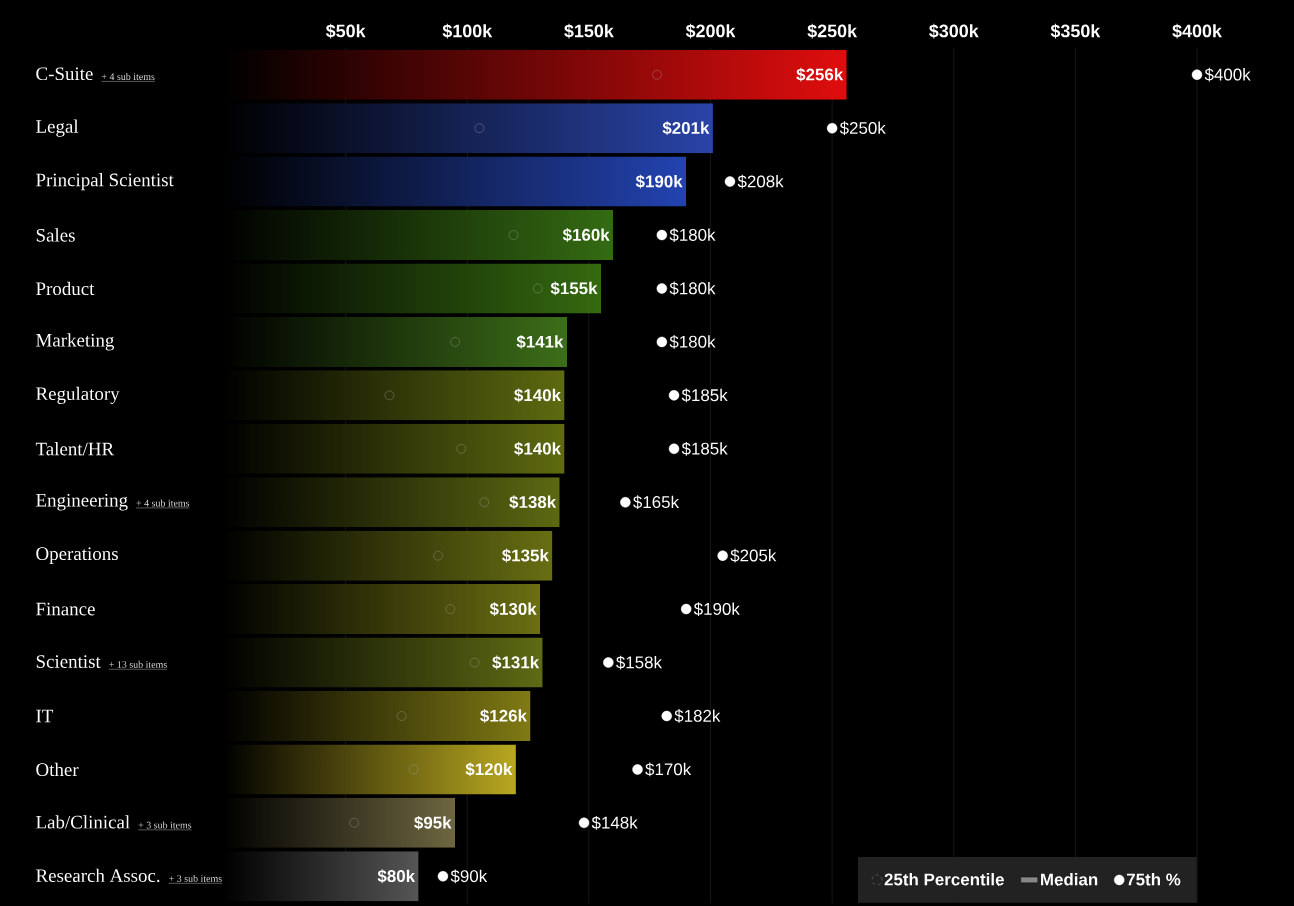 The image size is (1294, 906). I want to click on y-tick-label: Talent/HR, so click(75, 449).